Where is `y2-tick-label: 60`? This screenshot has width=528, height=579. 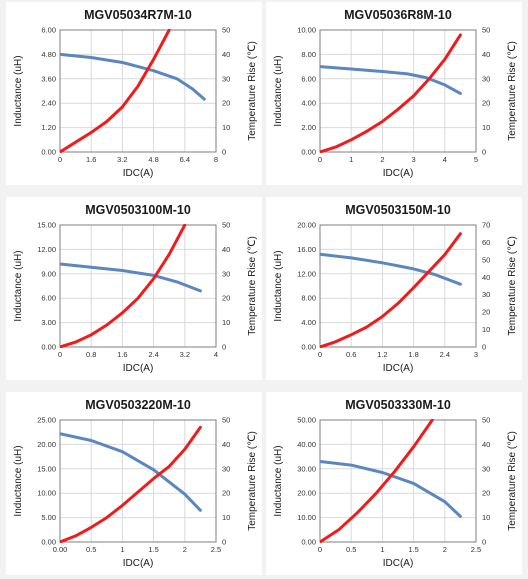 y2-tick-label: 60 is located at coordinates (486, 242).